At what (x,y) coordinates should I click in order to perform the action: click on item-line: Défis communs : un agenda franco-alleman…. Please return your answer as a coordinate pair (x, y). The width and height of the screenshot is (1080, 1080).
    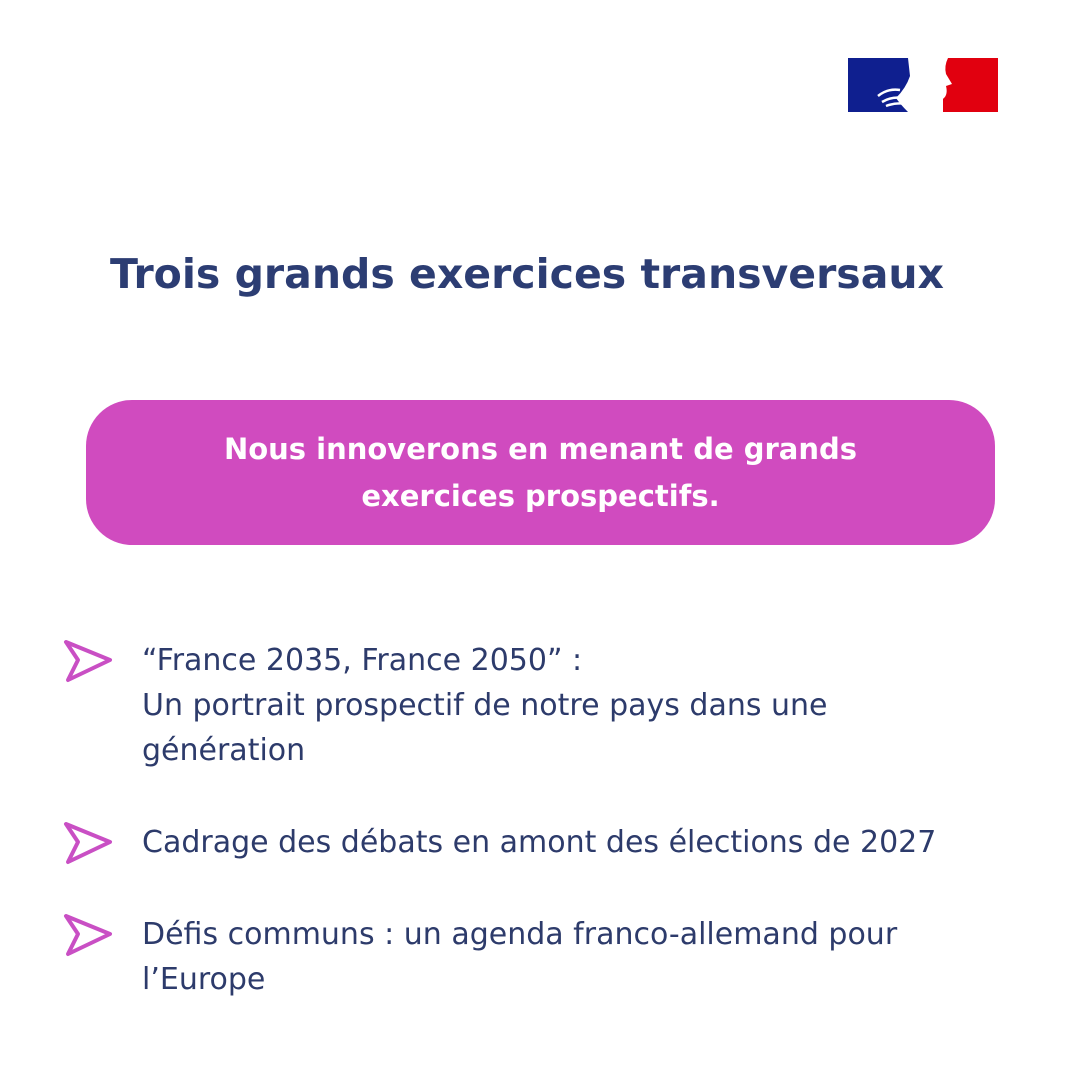
    Looking at the image, I should click on (520, 934).